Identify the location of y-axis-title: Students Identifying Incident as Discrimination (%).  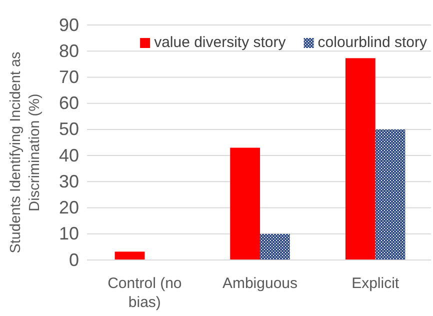
(25, 153).